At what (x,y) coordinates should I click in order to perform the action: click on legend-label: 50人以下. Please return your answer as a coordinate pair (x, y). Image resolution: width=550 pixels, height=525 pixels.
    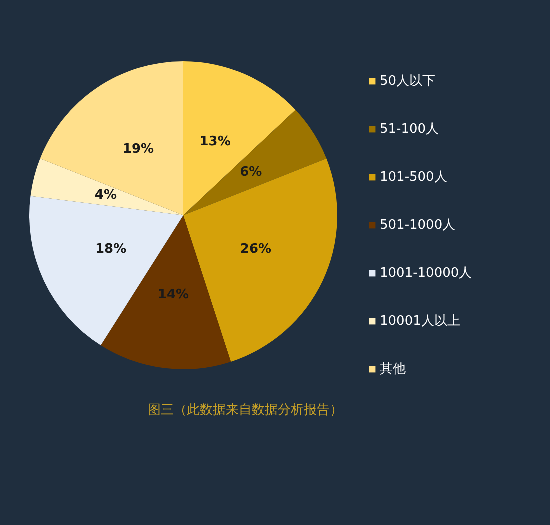
    Looking at the image, I should click on (408, 81).